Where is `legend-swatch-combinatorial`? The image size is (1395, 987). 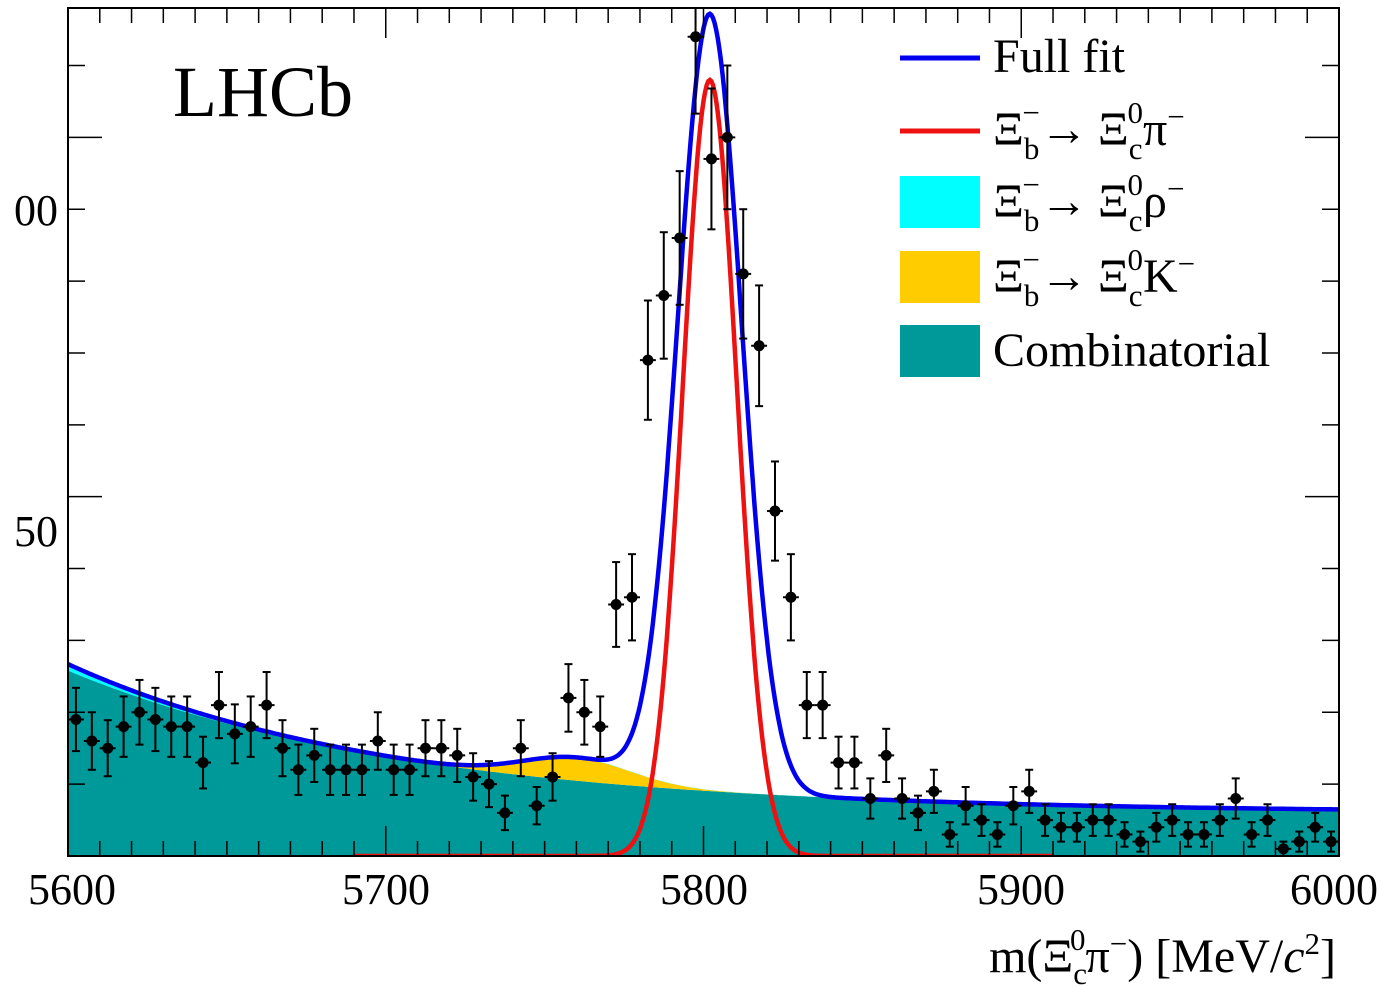 legend-swatch-combinatorial is located at coordinates (940, 351).